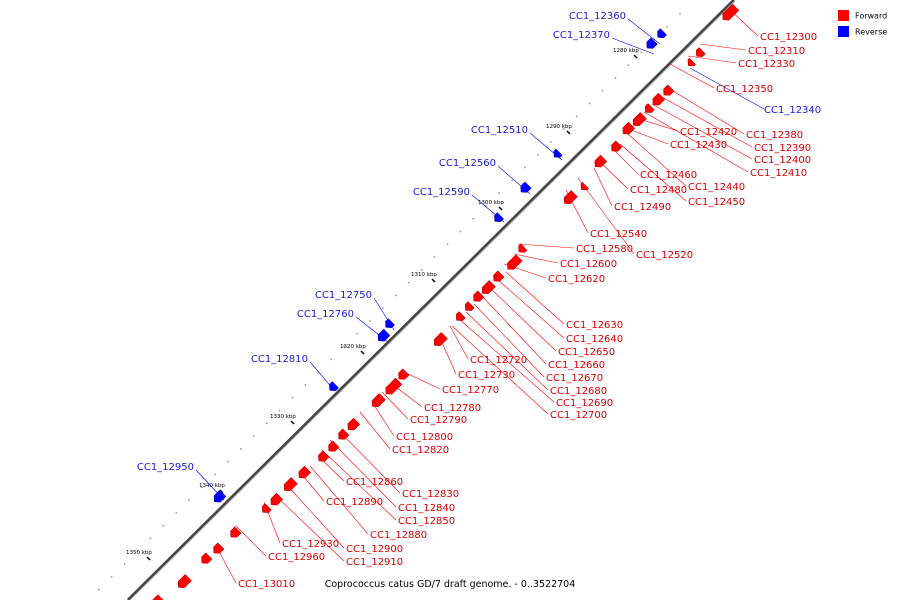 This screenshot has width=900, height=600. Describe the element at coordinates (744, 89) in the screenshot. I see `forward-gene-label: CC1_12350` at that location.